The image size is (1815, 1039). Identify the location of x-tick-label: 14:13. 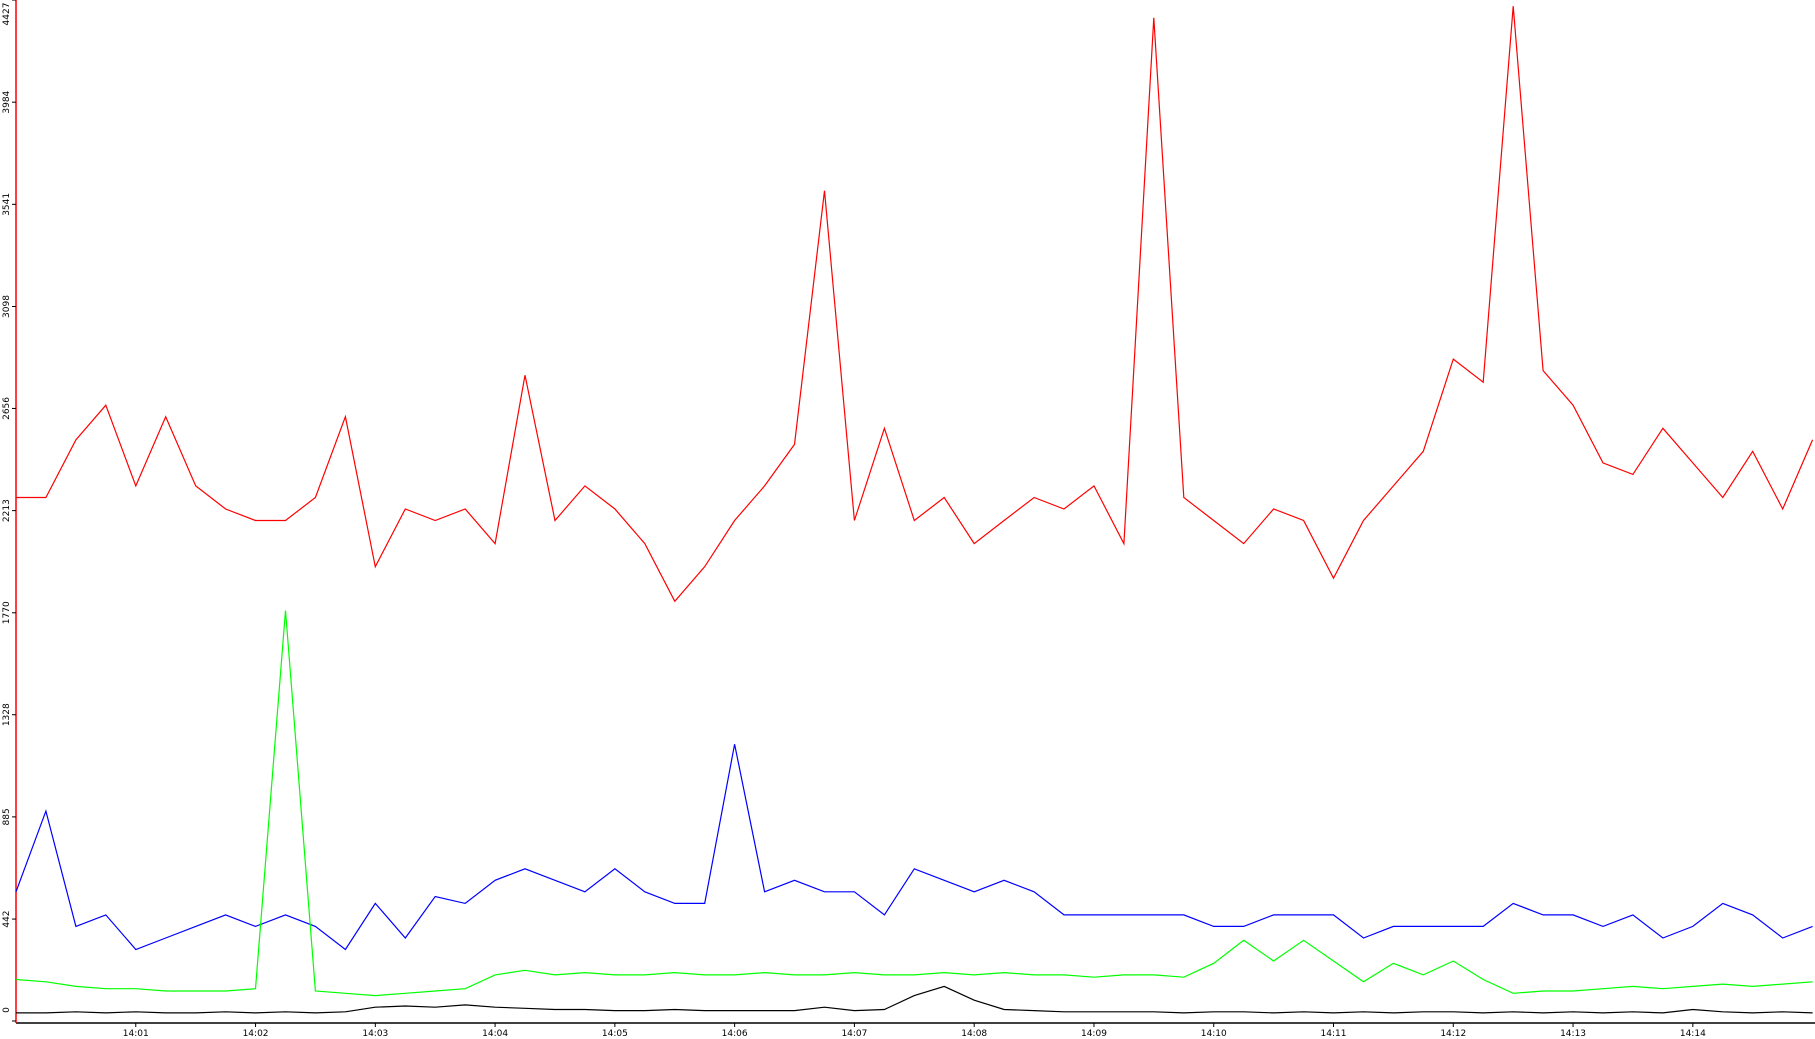
(1573, 1034).